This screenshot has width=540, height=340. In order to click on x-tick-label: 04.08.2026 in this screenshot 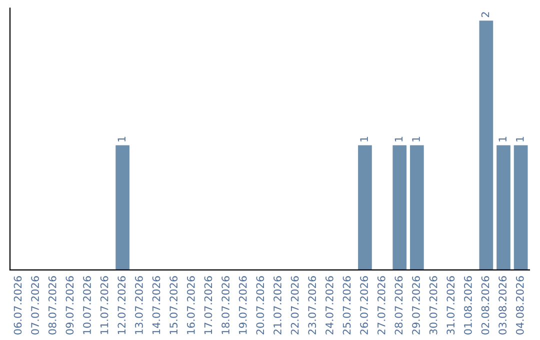, I will do `click(520, 305)`.